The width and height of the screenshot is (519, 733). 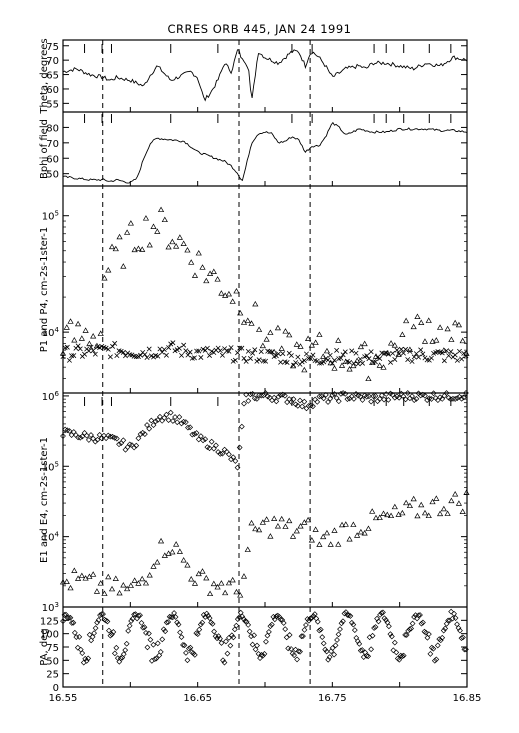 I want to click on ylabel-pa: PA, deg, so click(x=44, y=646).